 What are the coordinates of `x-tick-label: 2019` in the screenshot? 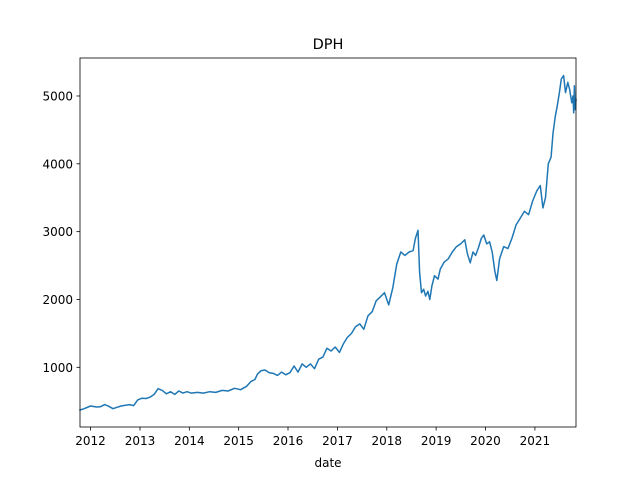 It's located at (436, 441).